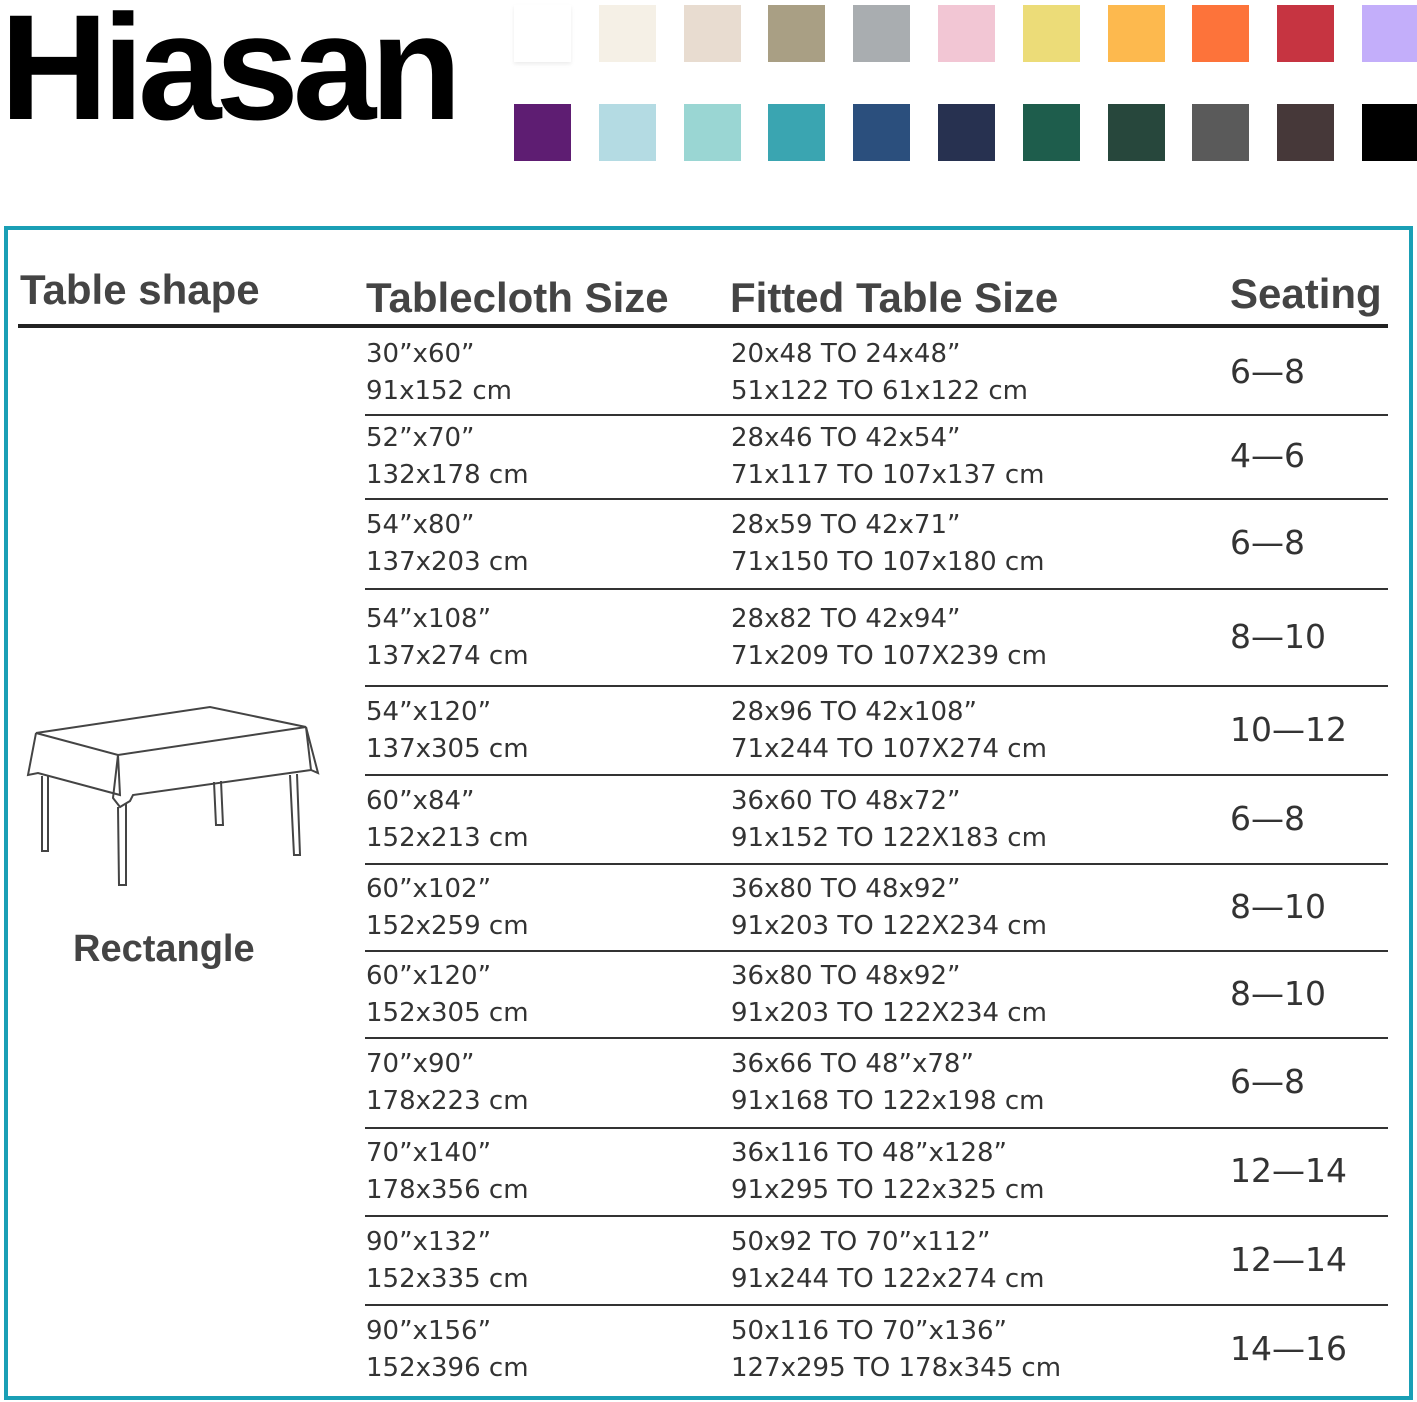  I want to click on header-tablecloth-size: Tablecloth Size, so click(517, 297).